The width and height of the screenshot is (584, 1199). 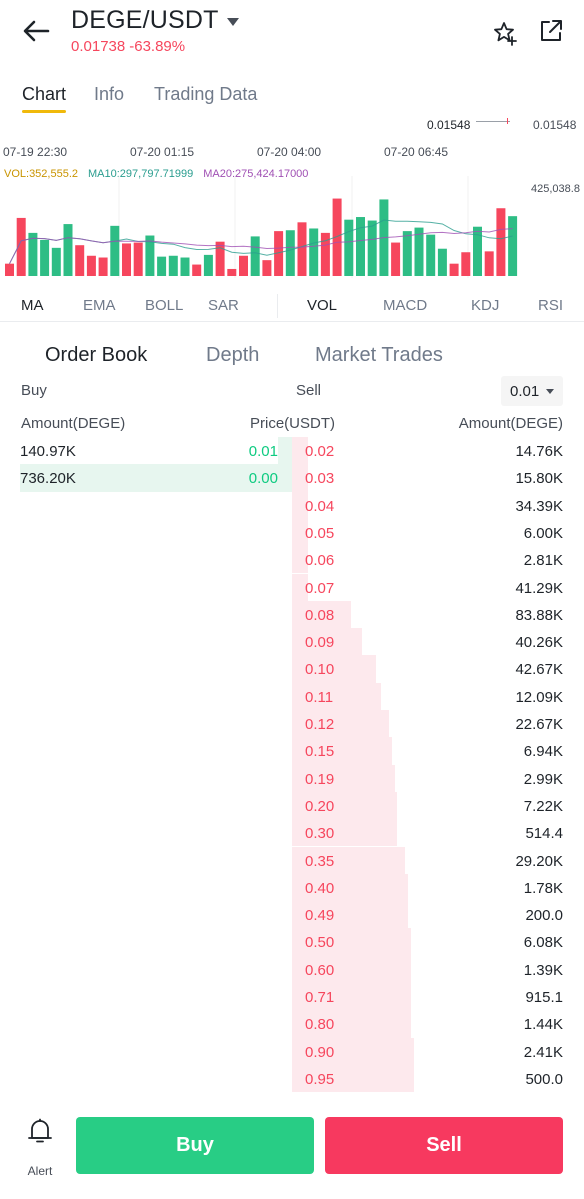 I want to click on volume-chart, so click(x=261, y=227).